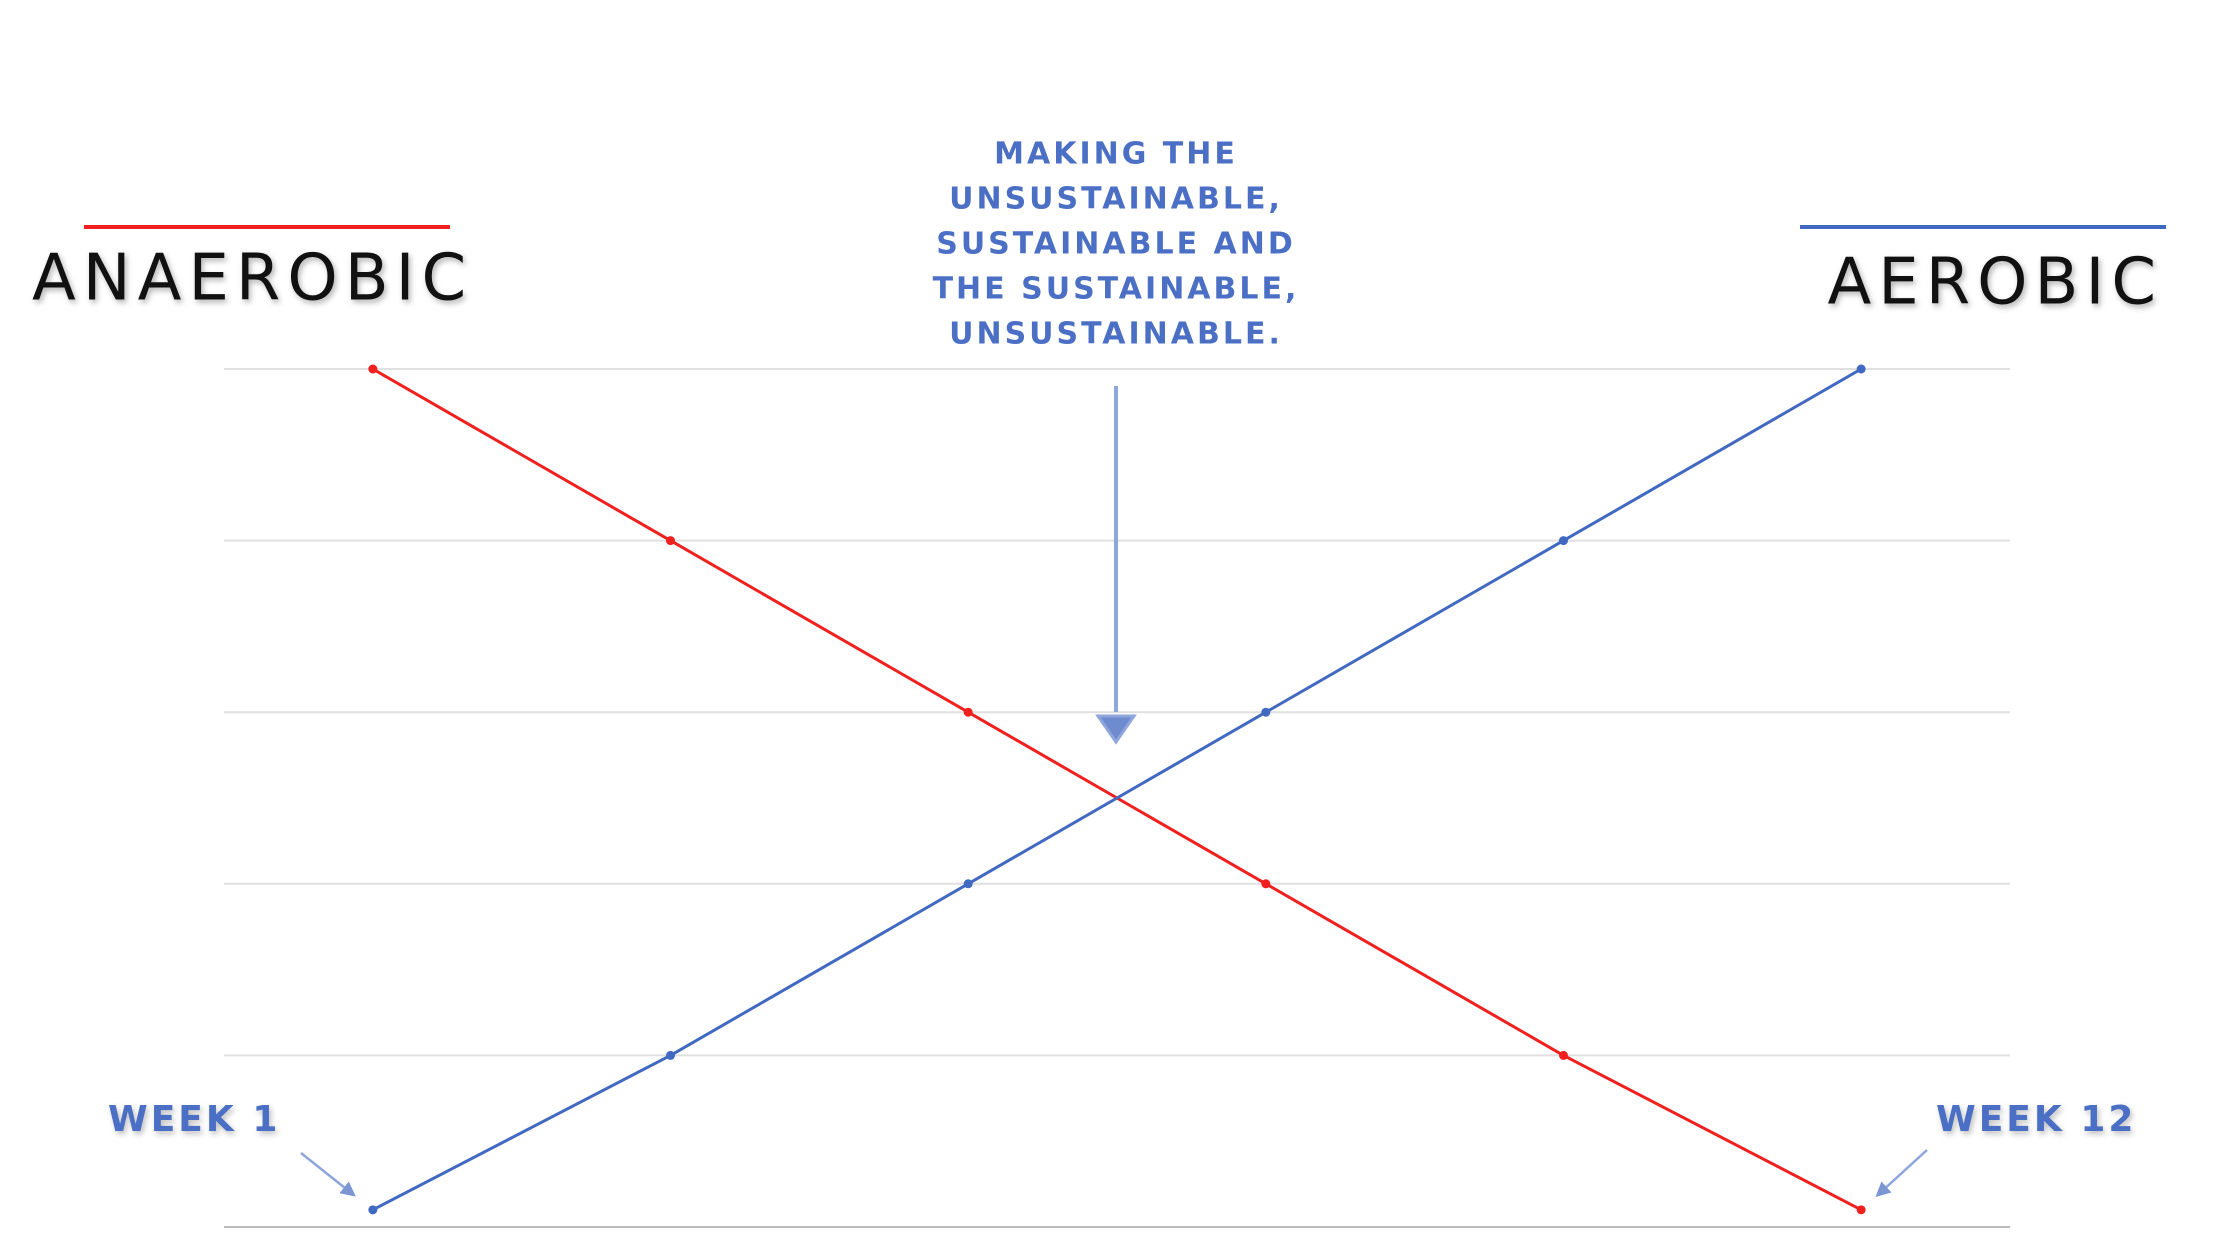  I want to click on legend-label: ANAEROBIC, so click(252, 279).